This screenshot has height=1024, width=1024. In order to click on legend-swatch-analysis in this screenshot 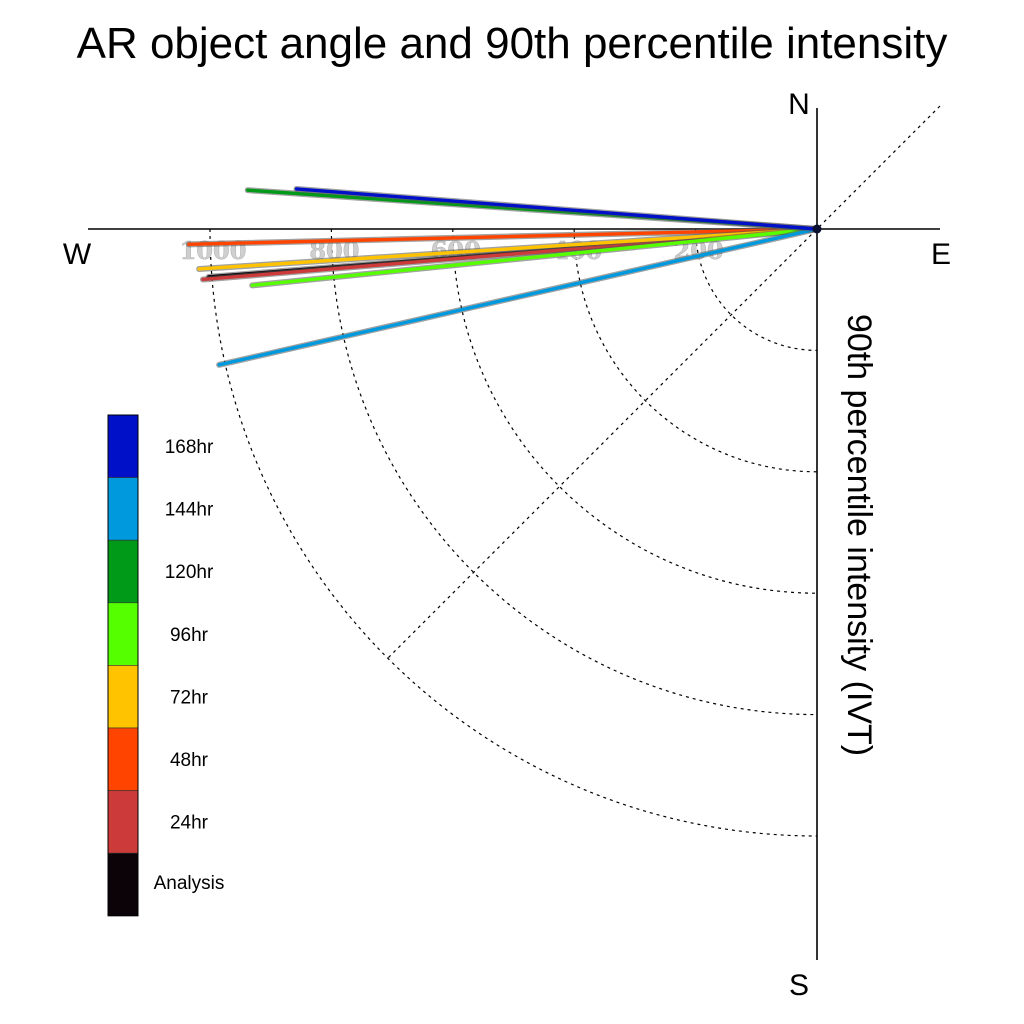, I will do `click(123, 884)`.